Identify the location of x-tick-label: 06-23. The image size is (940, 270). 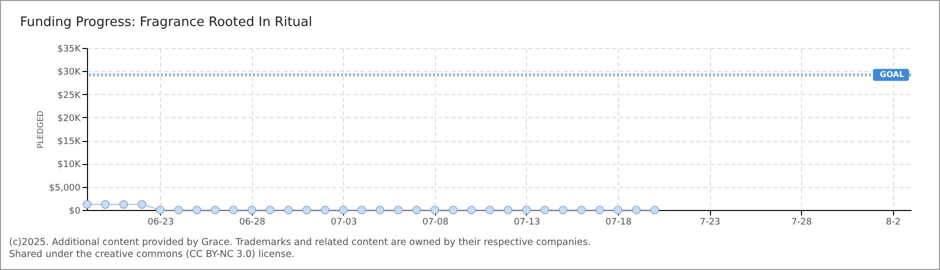
(161, 223).